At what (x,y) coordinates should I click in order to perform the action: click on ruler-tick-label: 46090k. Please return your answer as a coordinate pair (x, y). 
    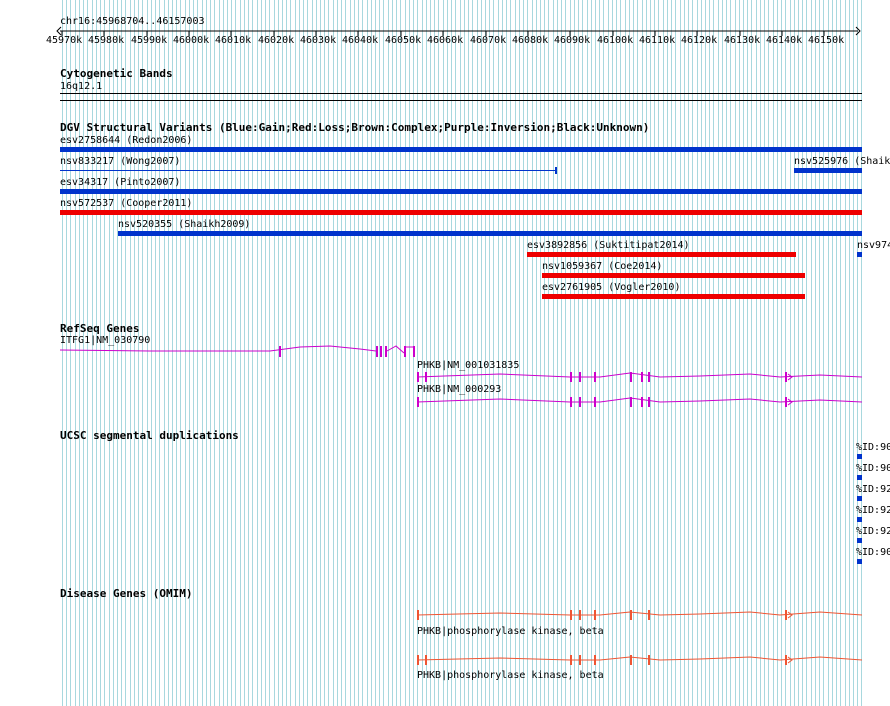
    Looking at the image, I should click on (572, 40).